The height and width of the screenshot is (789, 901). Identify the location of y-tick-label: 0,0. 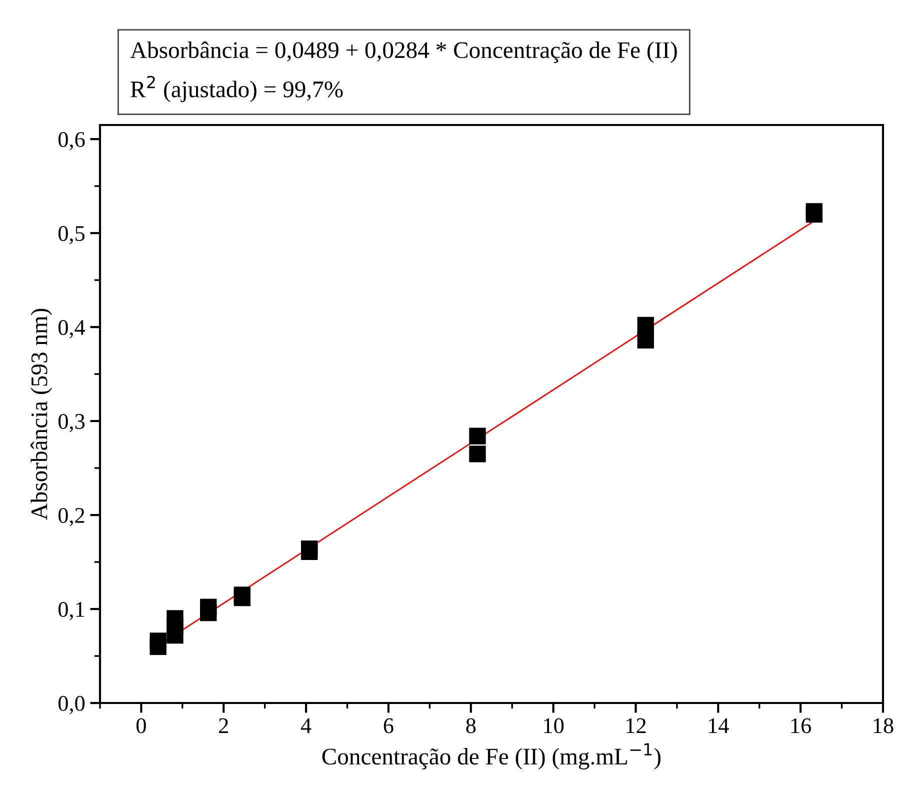
(71, 705).